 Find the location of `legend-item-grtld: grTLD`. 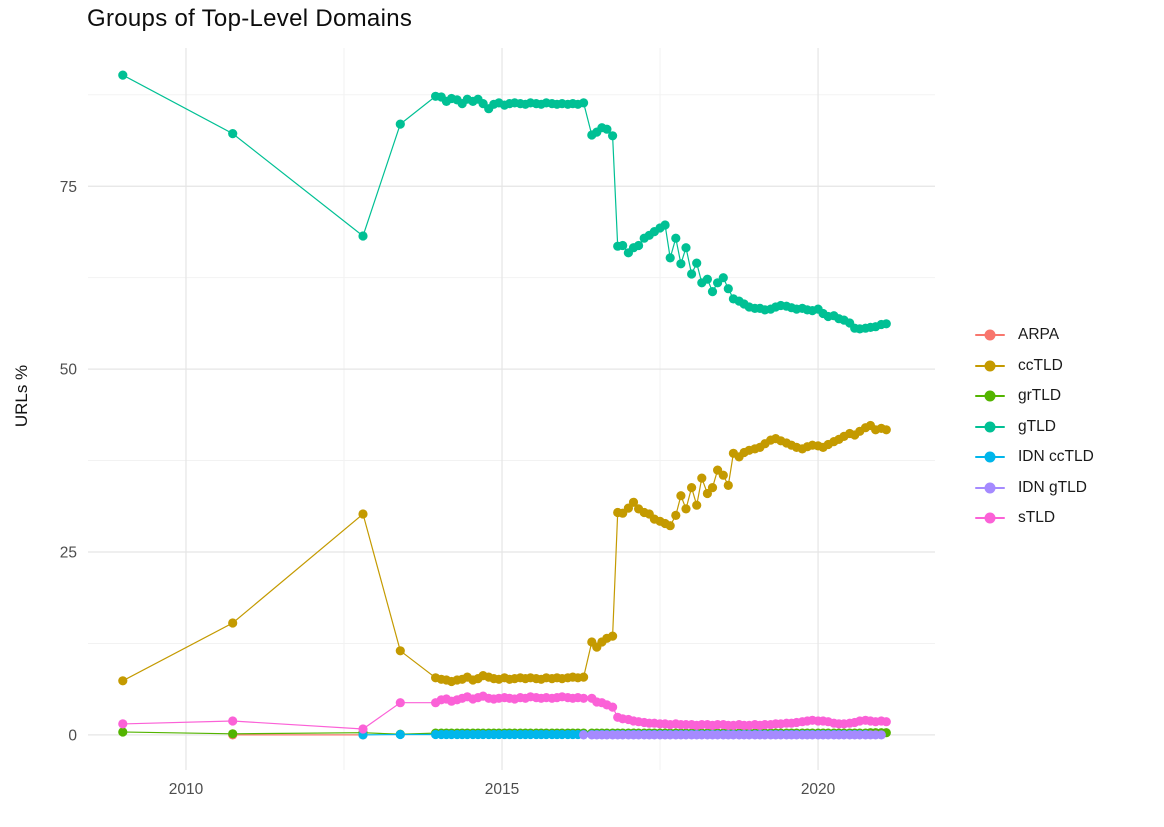

legend-item-grtld: grTLD is located at coordinates (1034, 396).